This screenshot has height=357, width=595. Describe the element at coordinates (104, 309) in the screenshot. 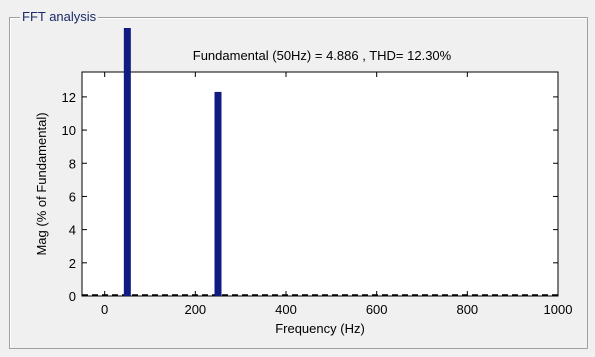

I see `x-tick-label: 0` at that location.